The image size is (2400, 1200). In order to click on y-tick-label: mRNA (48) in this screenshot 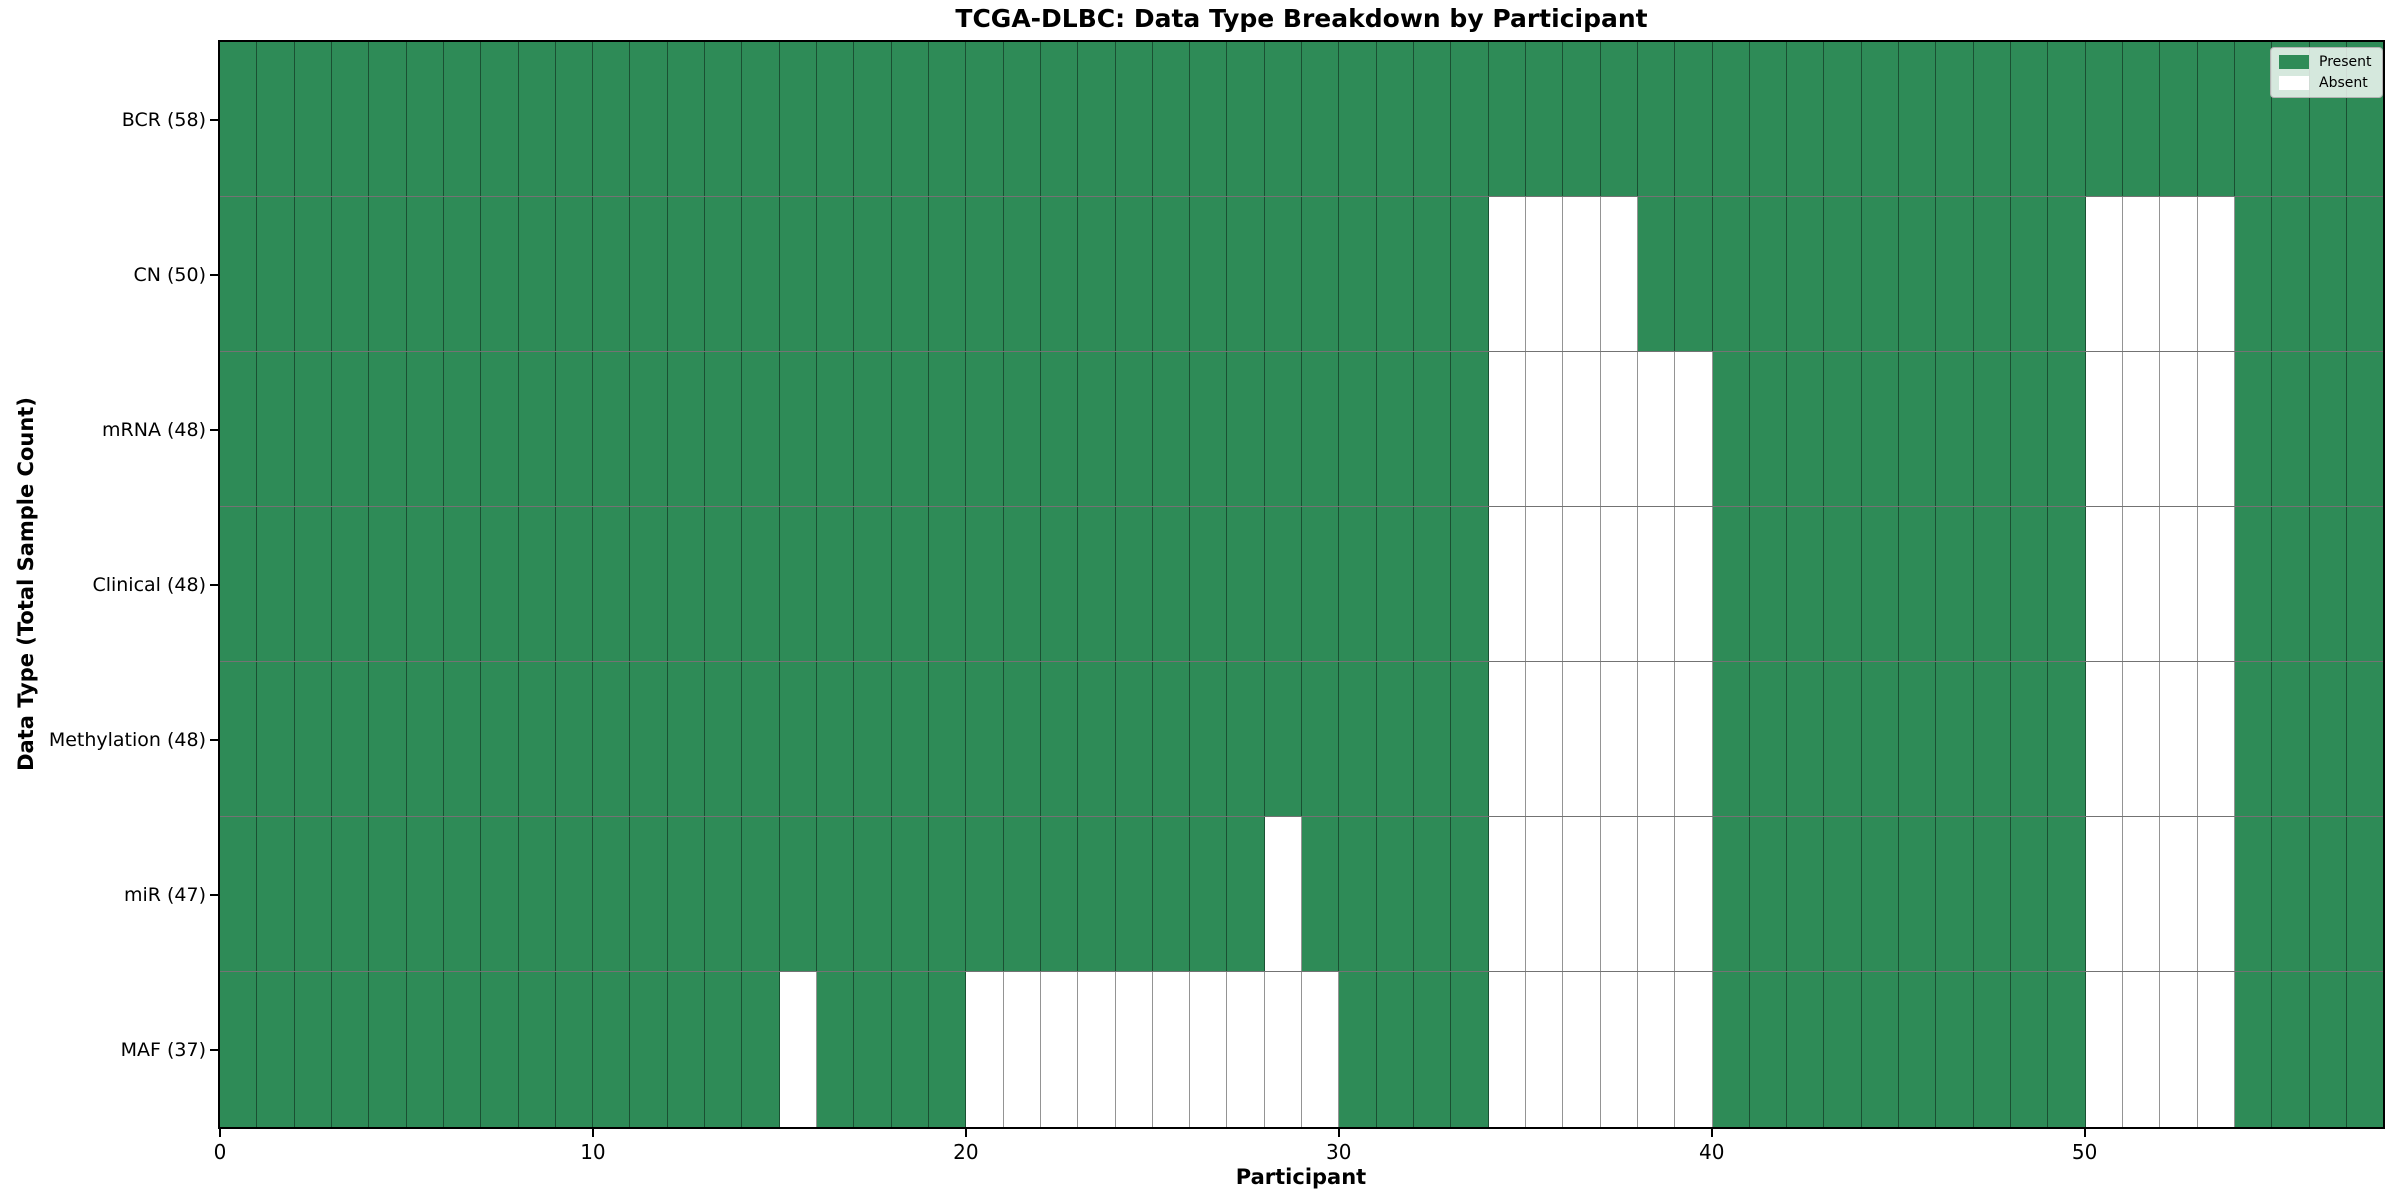, I will do `click(154, 429)`.